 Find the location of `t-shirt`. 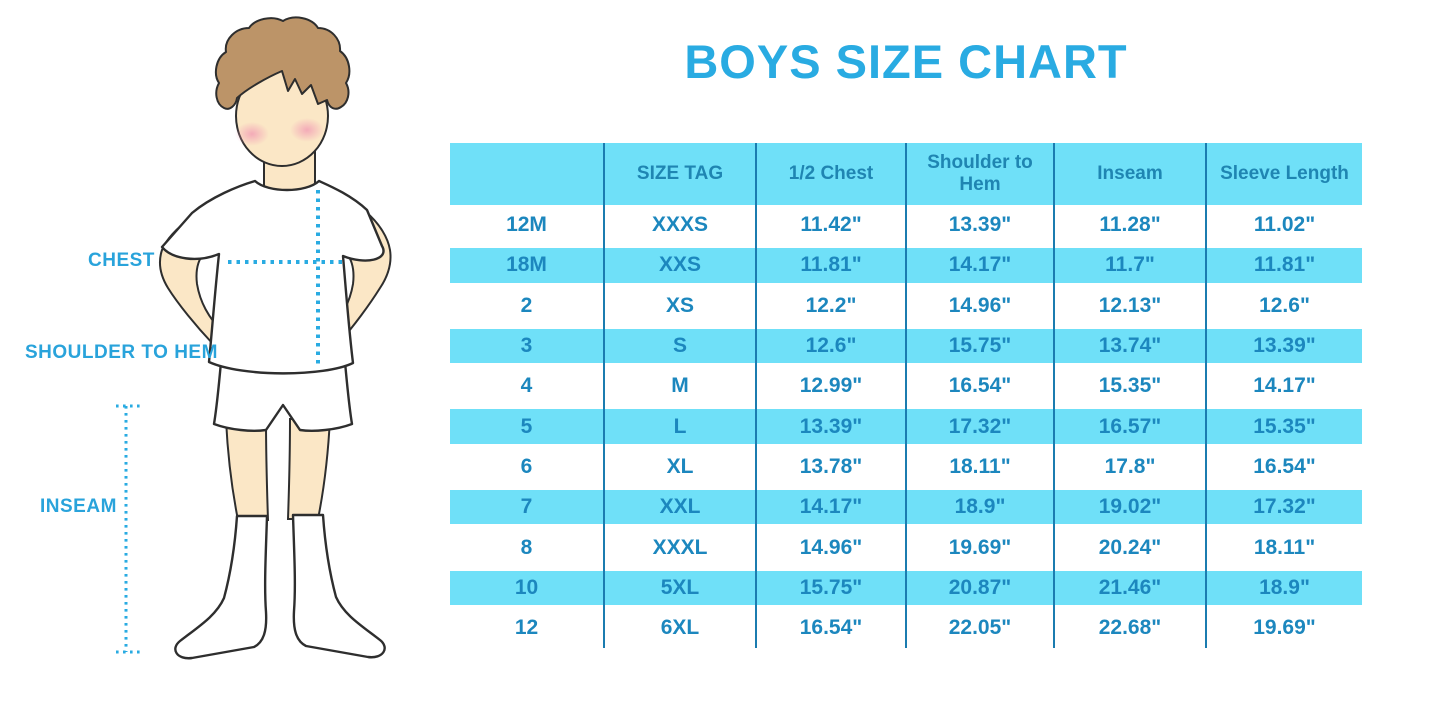

t-shirt is located at coordinates (272, 277).